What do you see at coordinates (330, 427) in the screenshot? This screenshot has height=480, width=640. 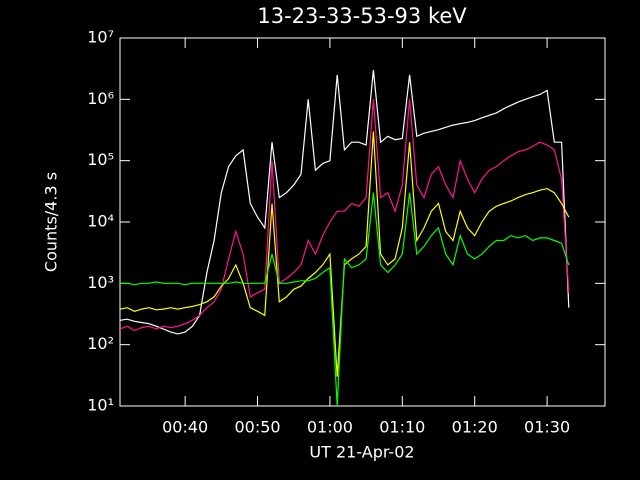 I see `x-tick-label: 01:00` at bounding box center [330, 427].